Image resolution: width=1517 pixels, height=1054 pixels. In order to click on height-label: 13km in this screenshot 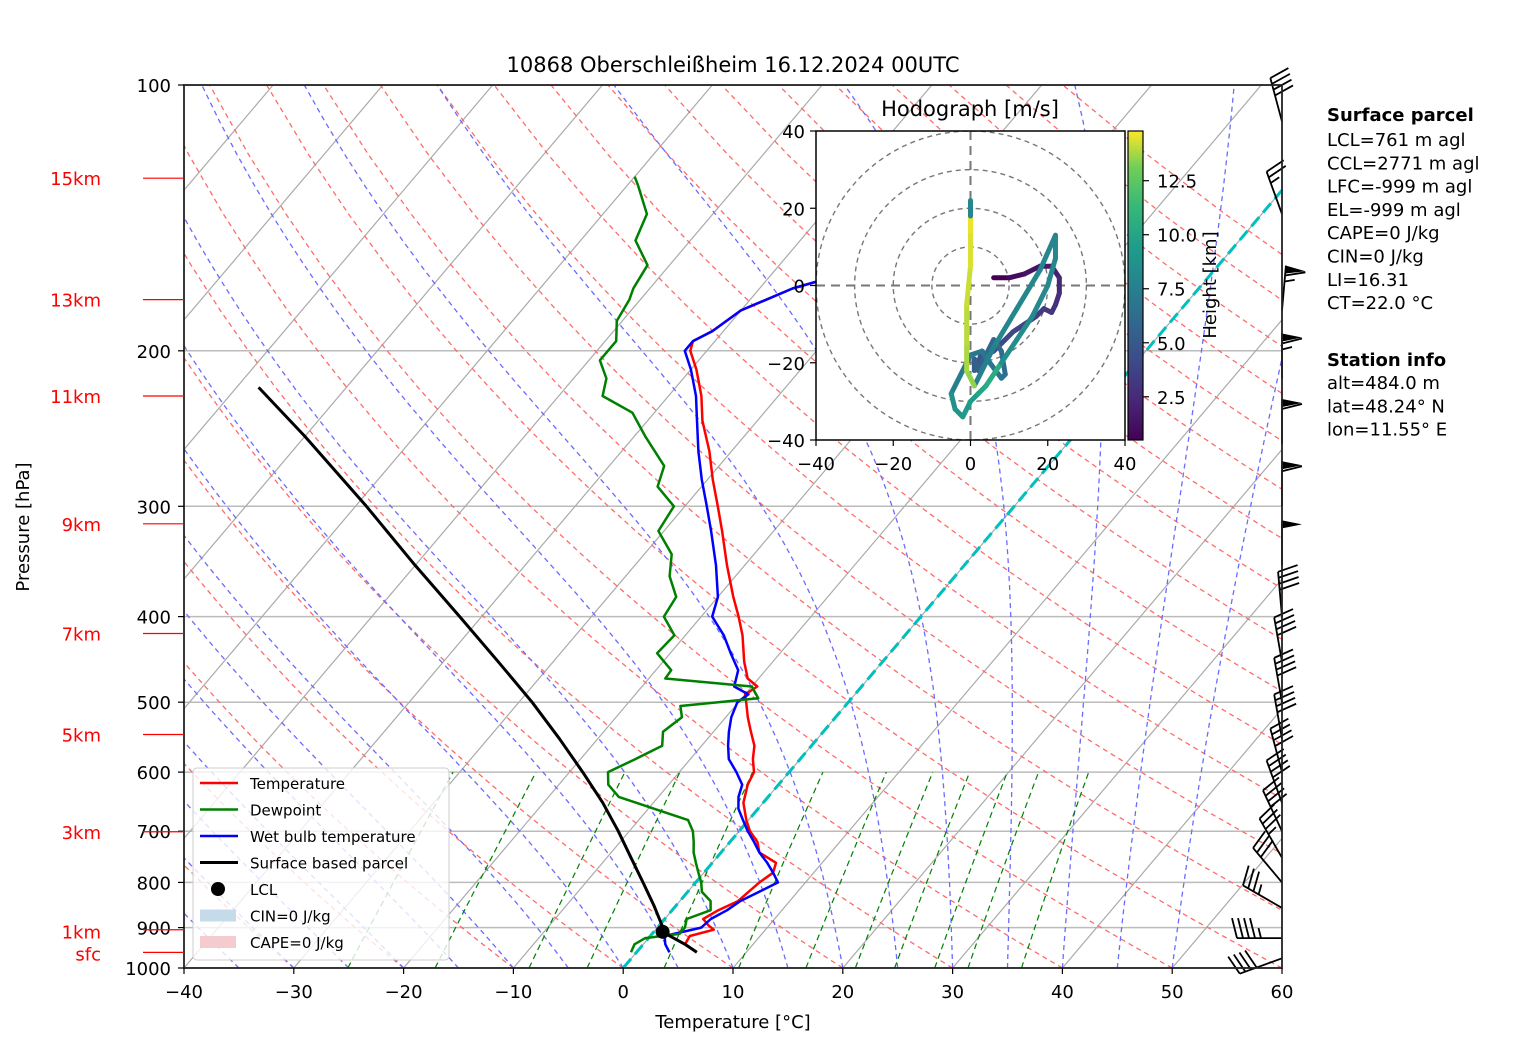, I will do `click(75, 301)`.